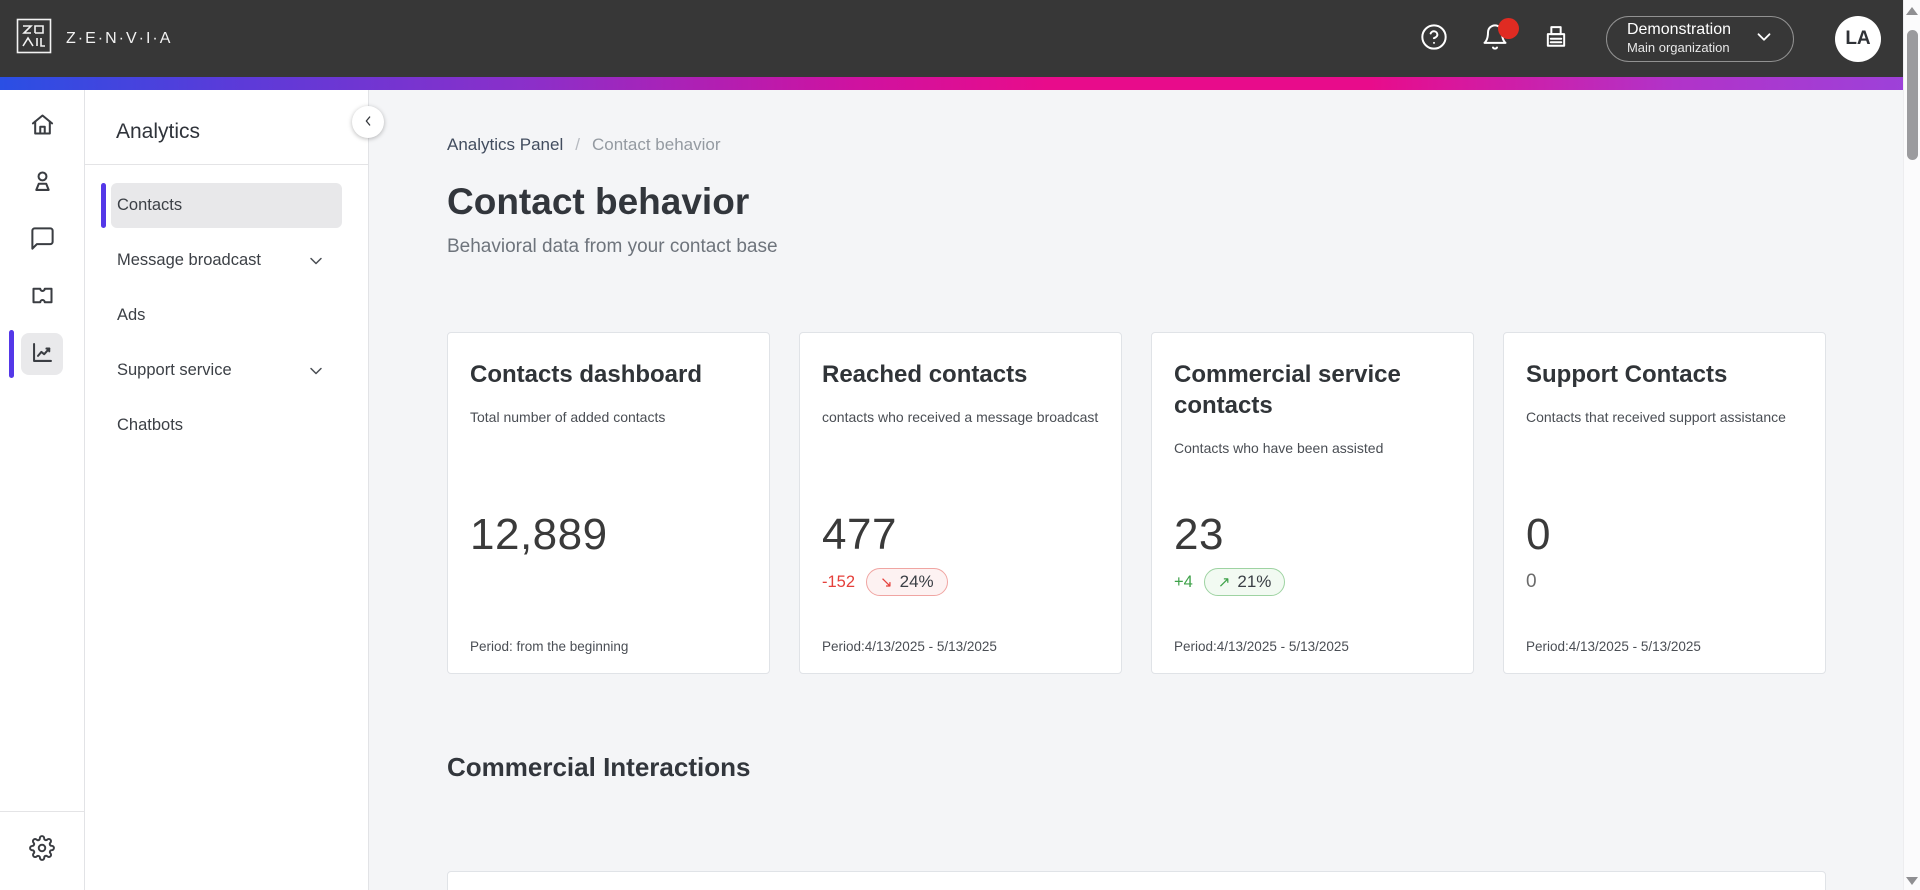 The image size is (1920, 890). I want to click on nav-contacts-button, so click(42, 183).